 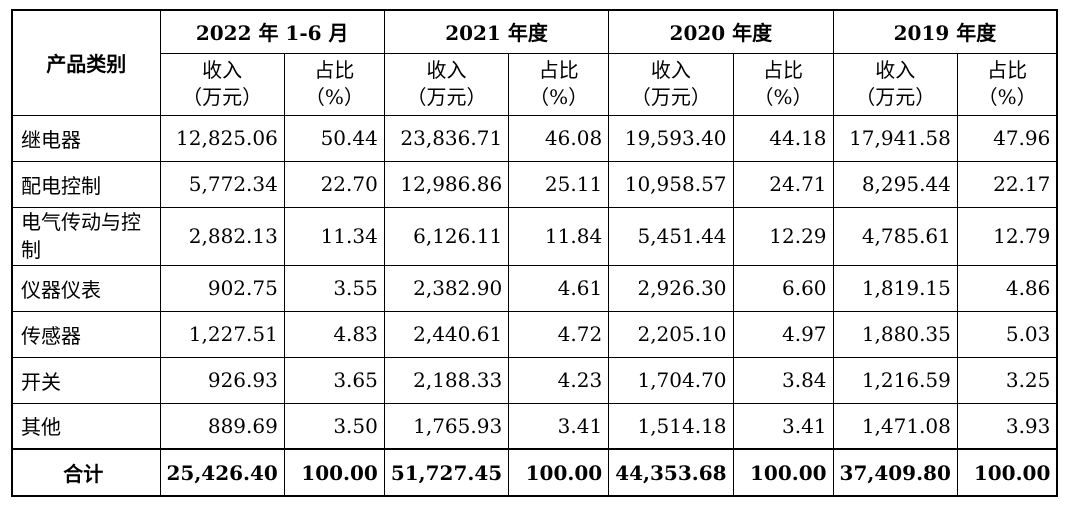 What do you see at coordinates (446, 426) in the screenshot?
I see `revenue-cell: 1,765.93` at bounding box center [446, 426].